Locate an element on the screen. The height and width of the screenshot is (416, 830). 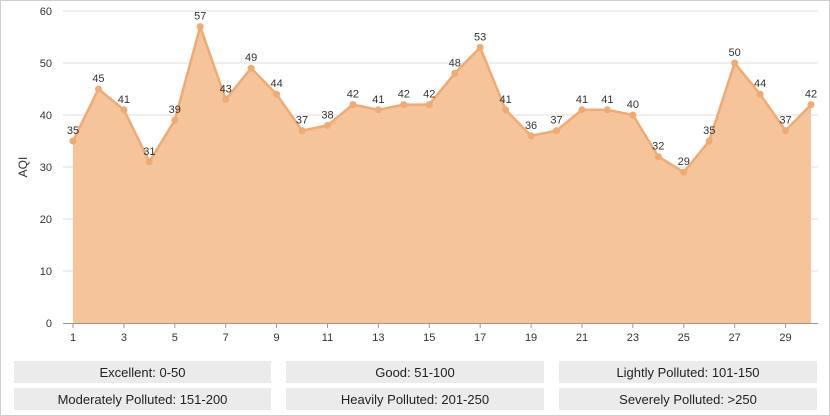
data-label: 32 is located at coordinates (658, 147).